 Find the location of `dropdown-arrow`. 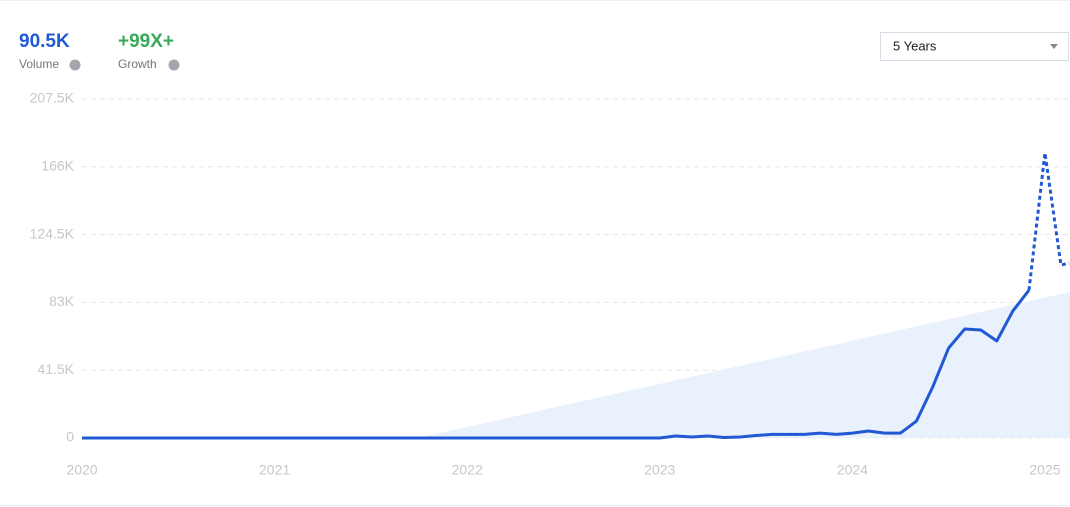

dropdown-arrow is located at coordinates (1054, 46).